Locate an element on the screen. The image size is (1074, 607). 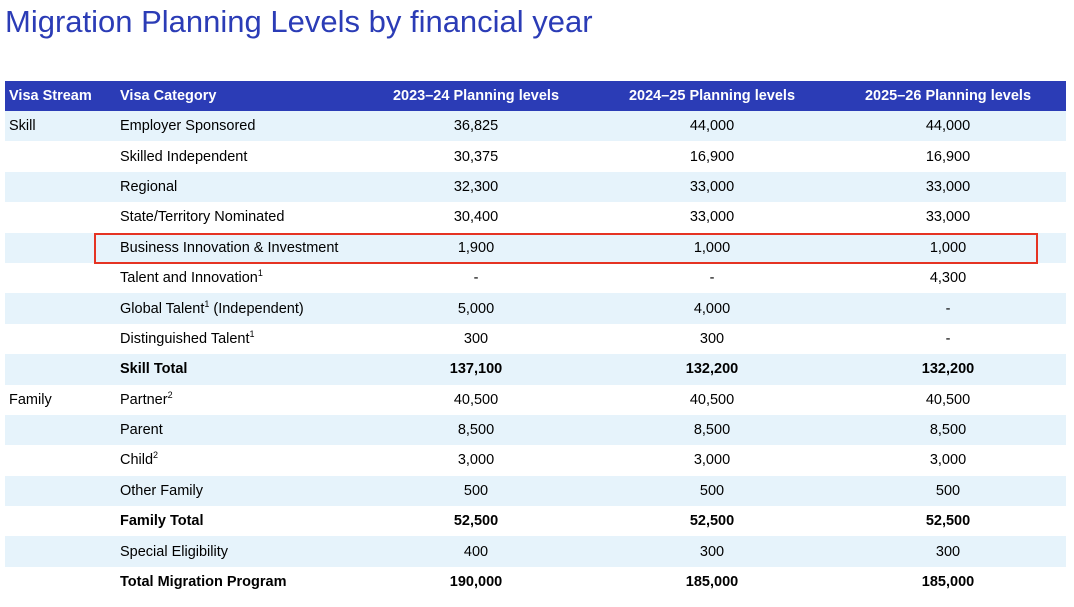
header-cell: 2023–24 Planning levels is located at coordinates (476, 96).